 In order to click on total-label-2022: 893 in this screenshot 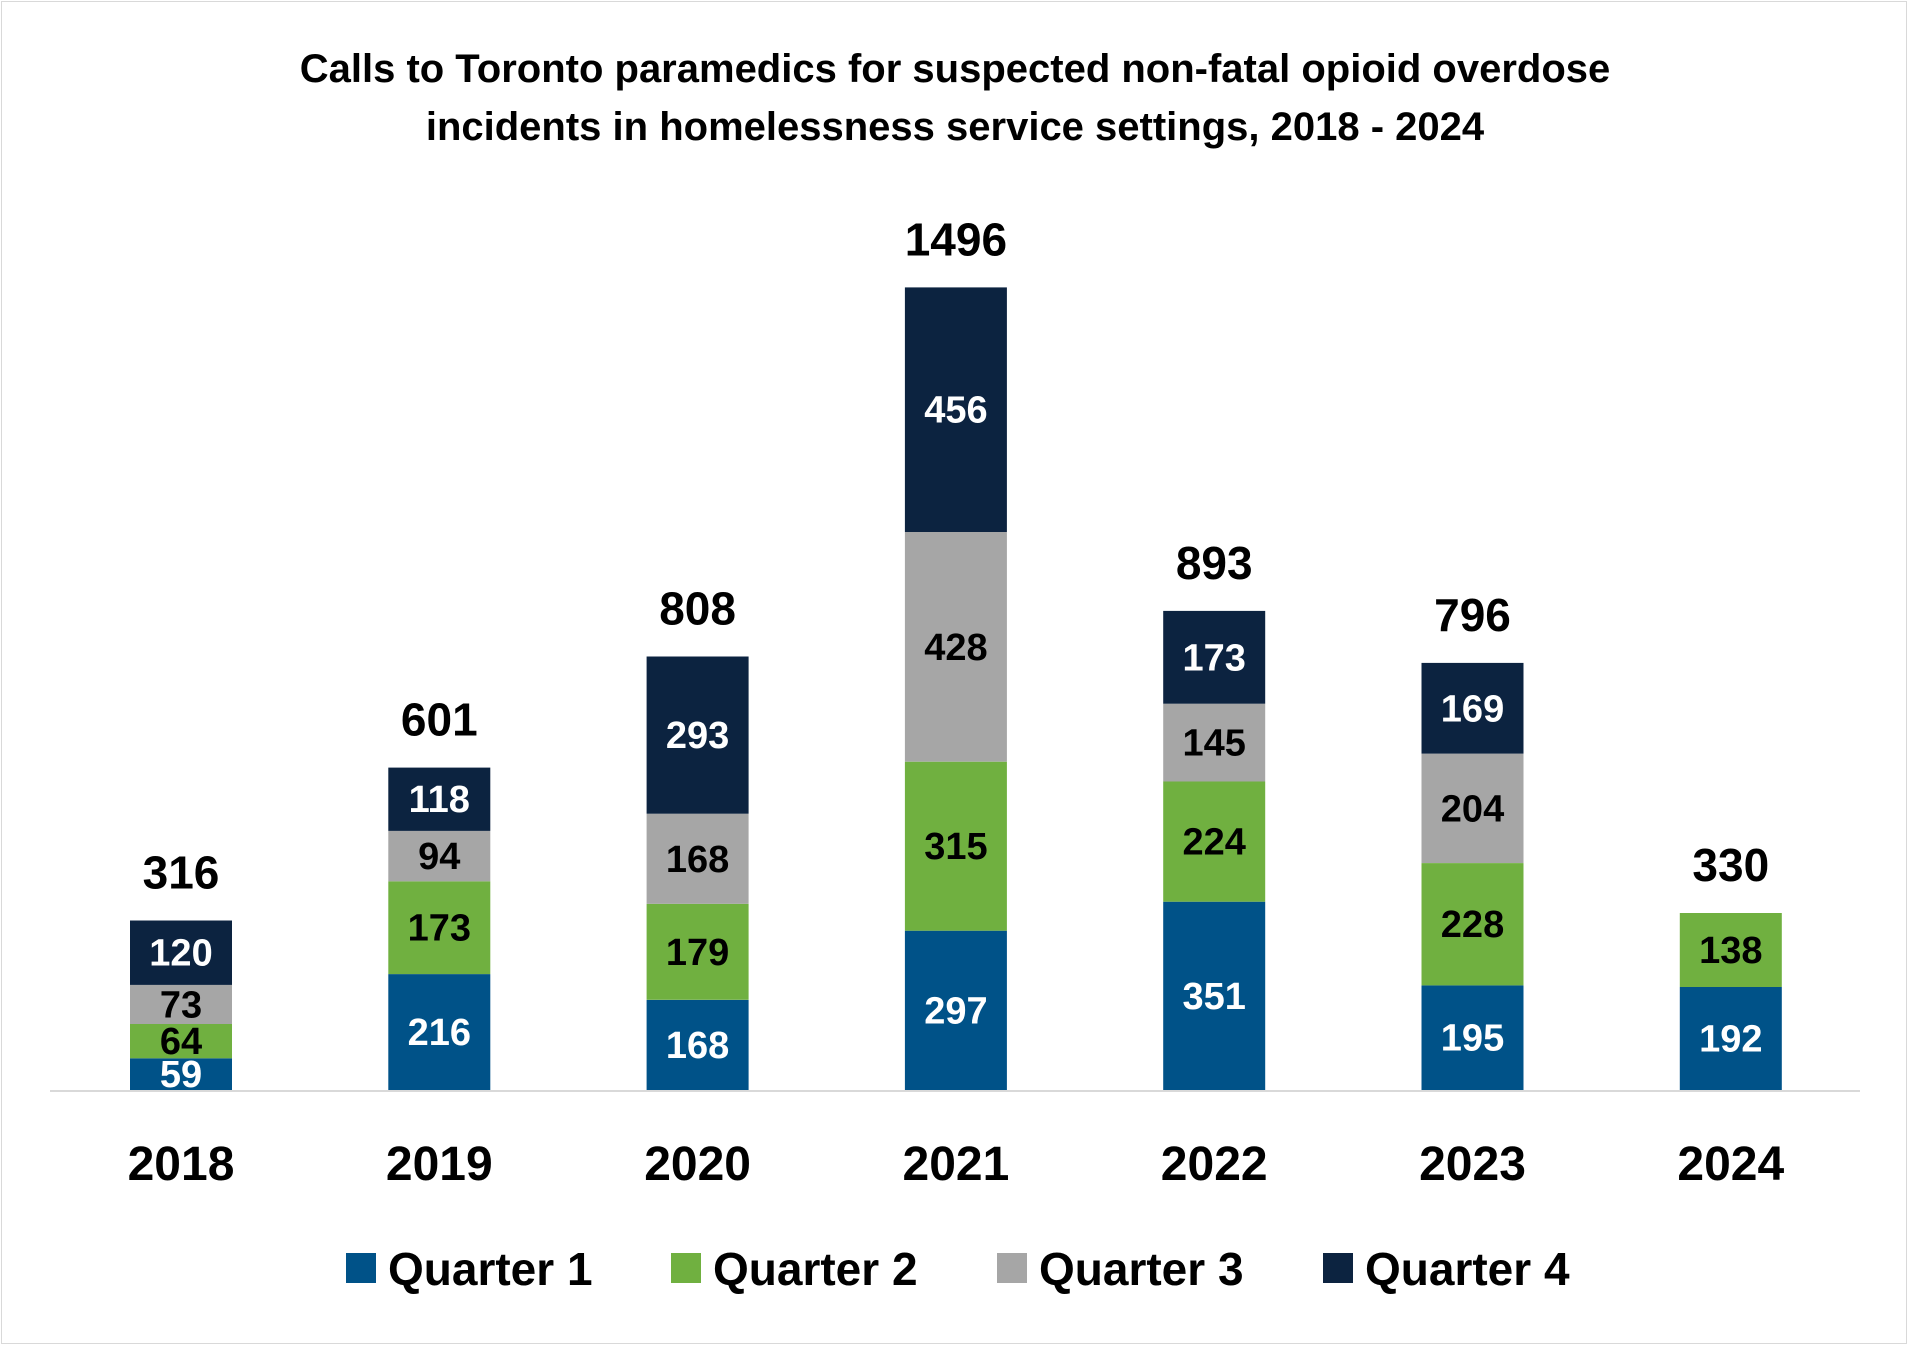, I will do `click(1214, 563)`.